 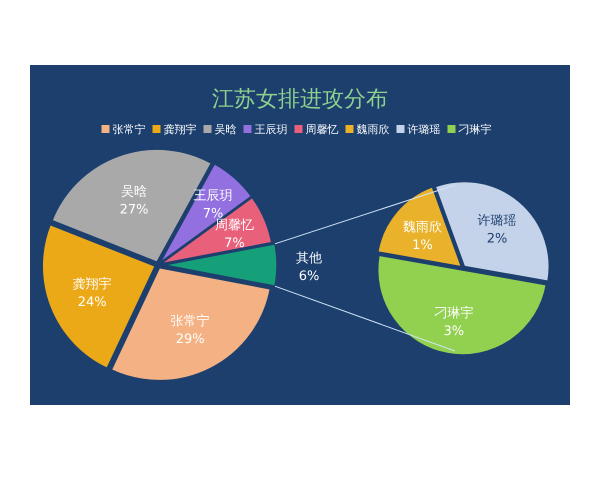 What do you see at coordinates (300, 99) in the screenshot?
I see `chart-title: 江苏女排进攻分布` at bounding box center [300, 99].